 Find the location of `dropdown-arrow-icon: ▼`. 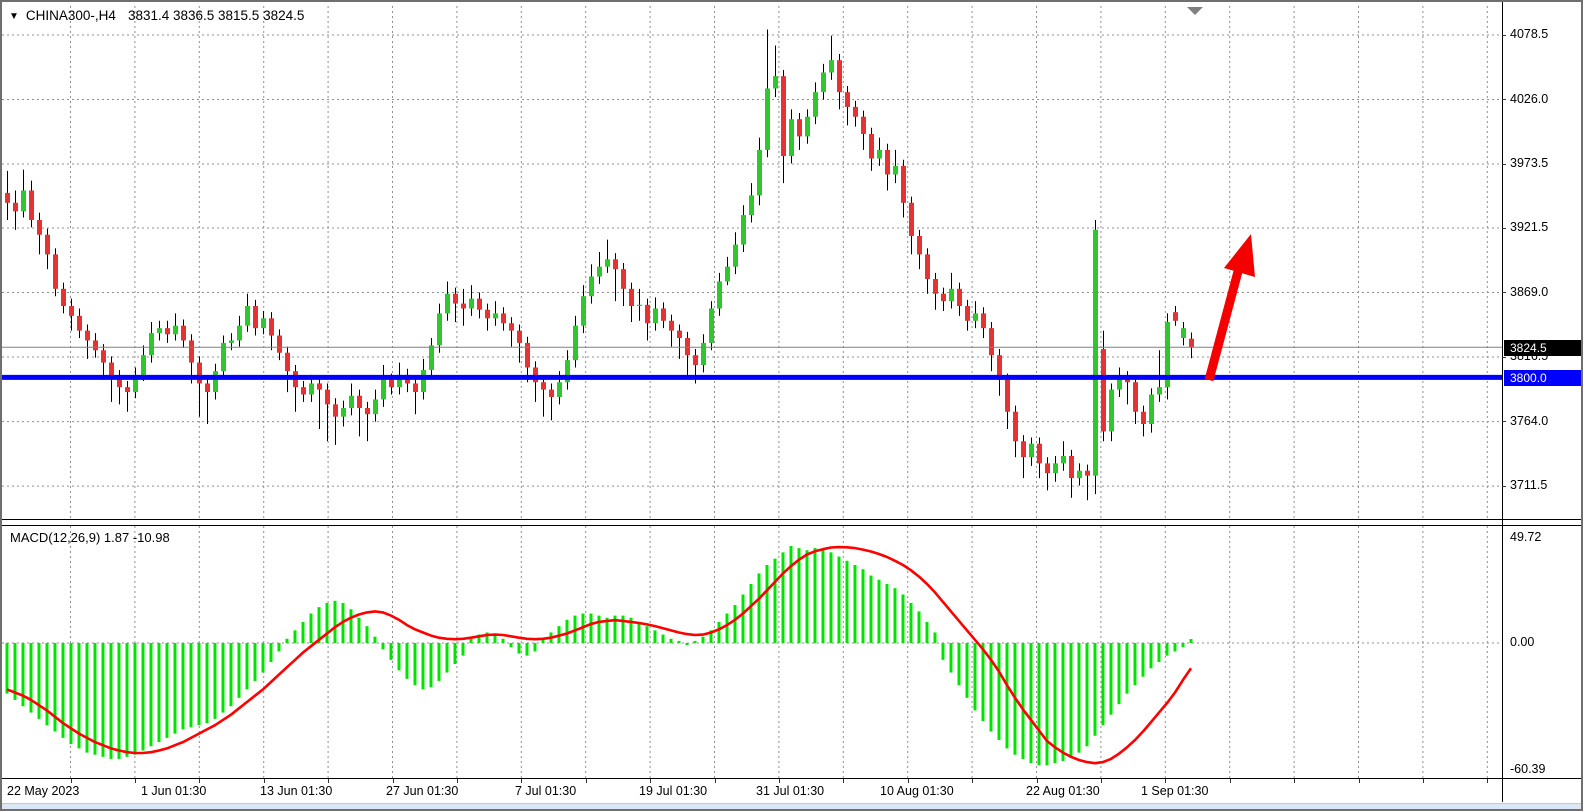

dropdown-arrow-icon: ▼ is located at coordinates (14, 16).